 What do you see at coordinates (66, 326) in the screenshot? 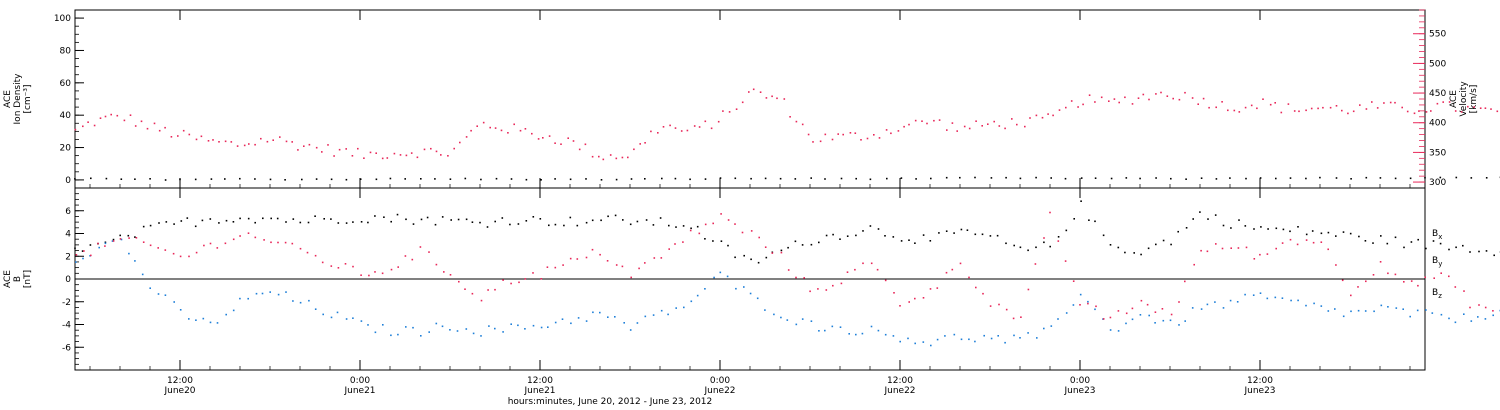
I see `y-tick-label: -4` at bounding box center [66, 326].